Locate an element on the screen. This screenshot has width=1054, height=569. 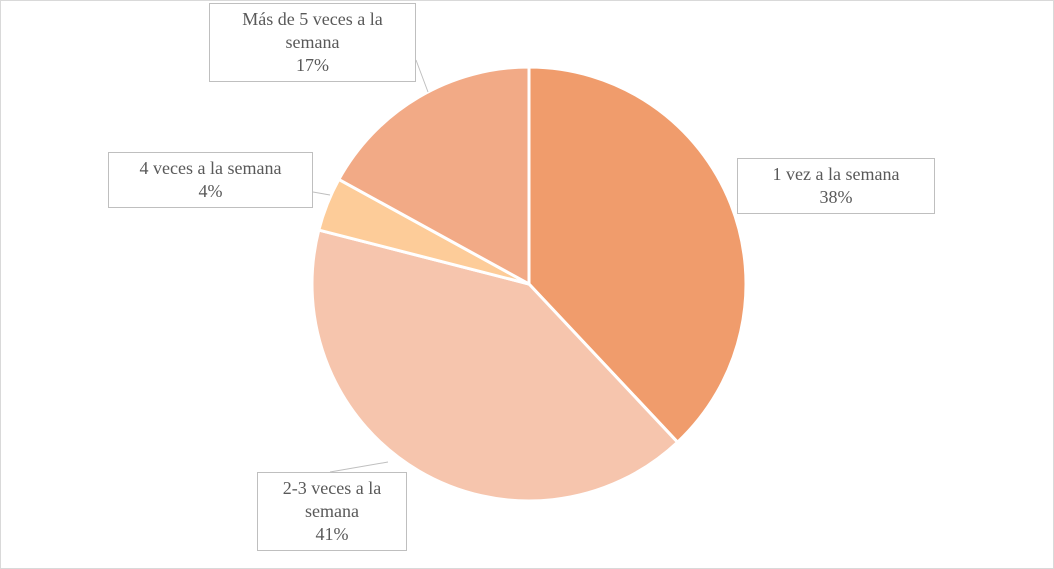
label-value: 41% is located at coordinates (332, 534).